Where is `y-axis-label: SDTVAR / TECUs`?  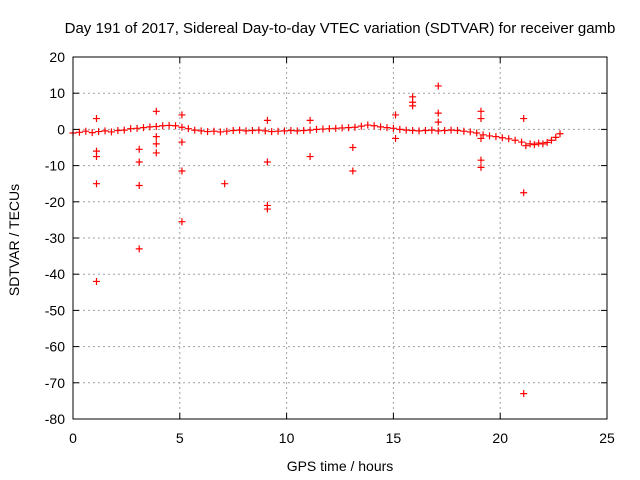
y-axis-label: SDTVAR / TECUs is located at coordinates (14, 240).